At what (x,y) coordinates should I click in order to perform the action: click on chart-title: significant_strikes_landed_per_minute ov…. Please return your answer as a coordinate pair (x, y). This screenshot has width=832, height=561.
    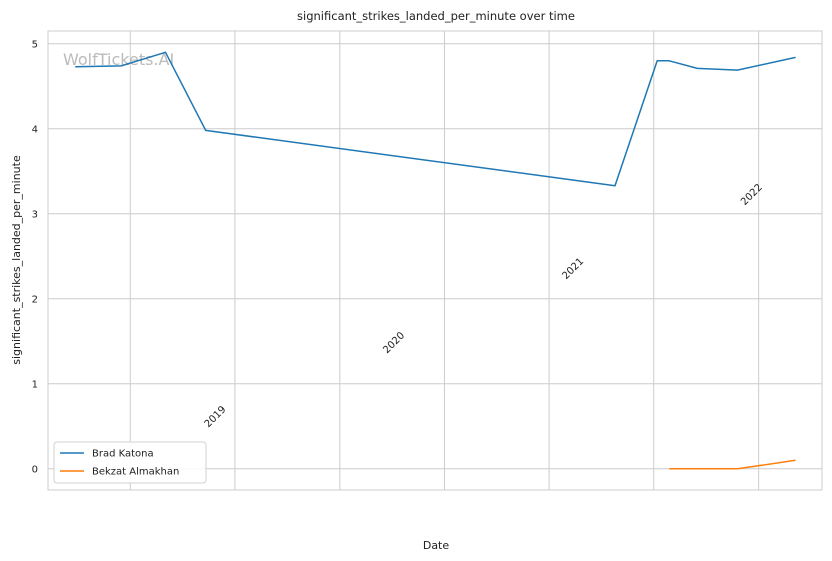
    Looking at the image, I should click on (436, 16).